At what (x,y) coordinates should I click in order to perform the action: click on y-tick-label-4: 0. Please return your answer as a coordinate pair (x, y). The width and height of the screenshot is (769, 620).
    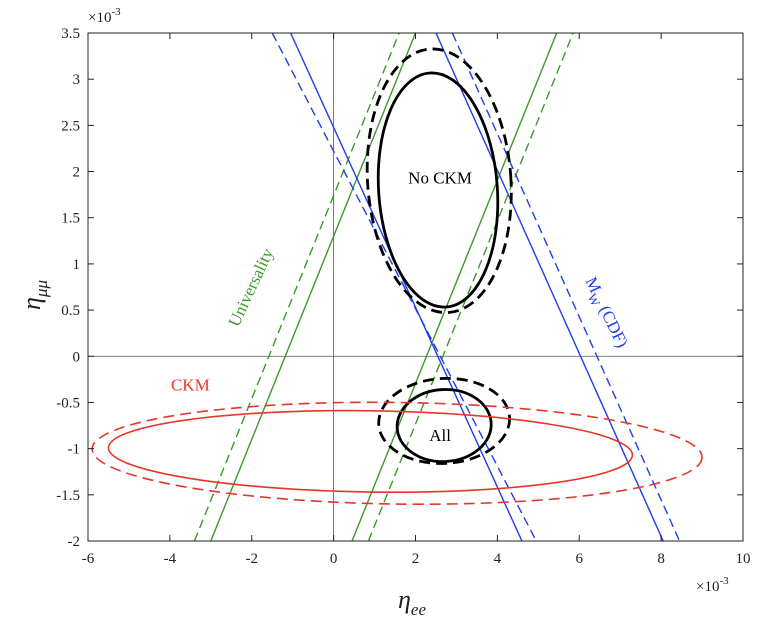
    Looking at the image, I should click on (77, 357).